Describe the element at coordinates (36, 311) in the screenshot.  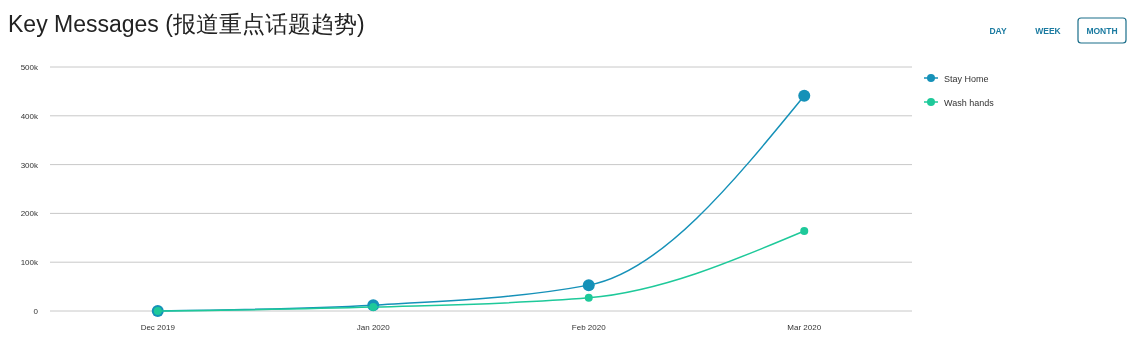
I see `y-tick-label: 0` at that location.